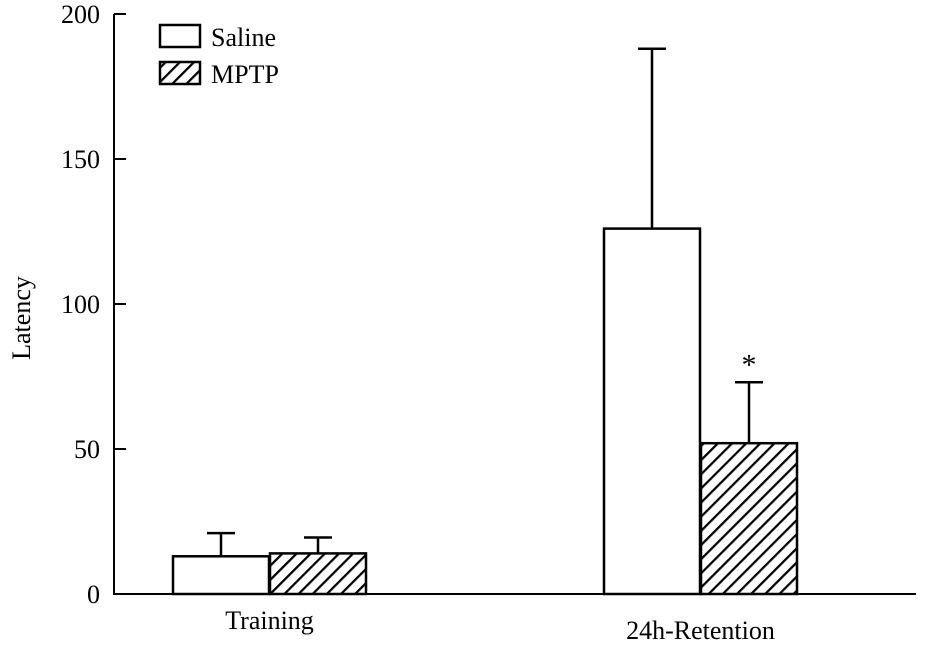 The width and height of the screenshot is (928, 650). I want to click on legend-swatch-saline, so click(180, 36).